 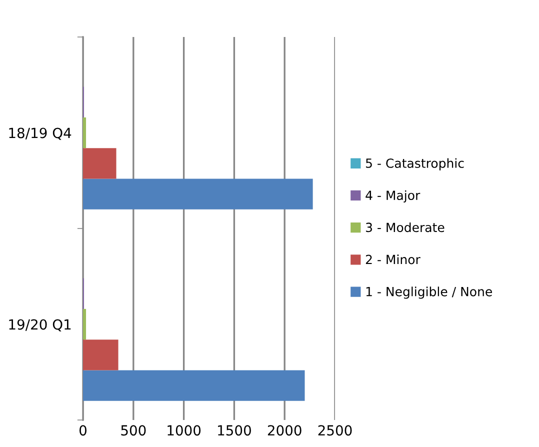 What do you see at coordinates (133, 430) in the screenshot?
I see `x-tick-label: 500` at bounding box center [133, 430].